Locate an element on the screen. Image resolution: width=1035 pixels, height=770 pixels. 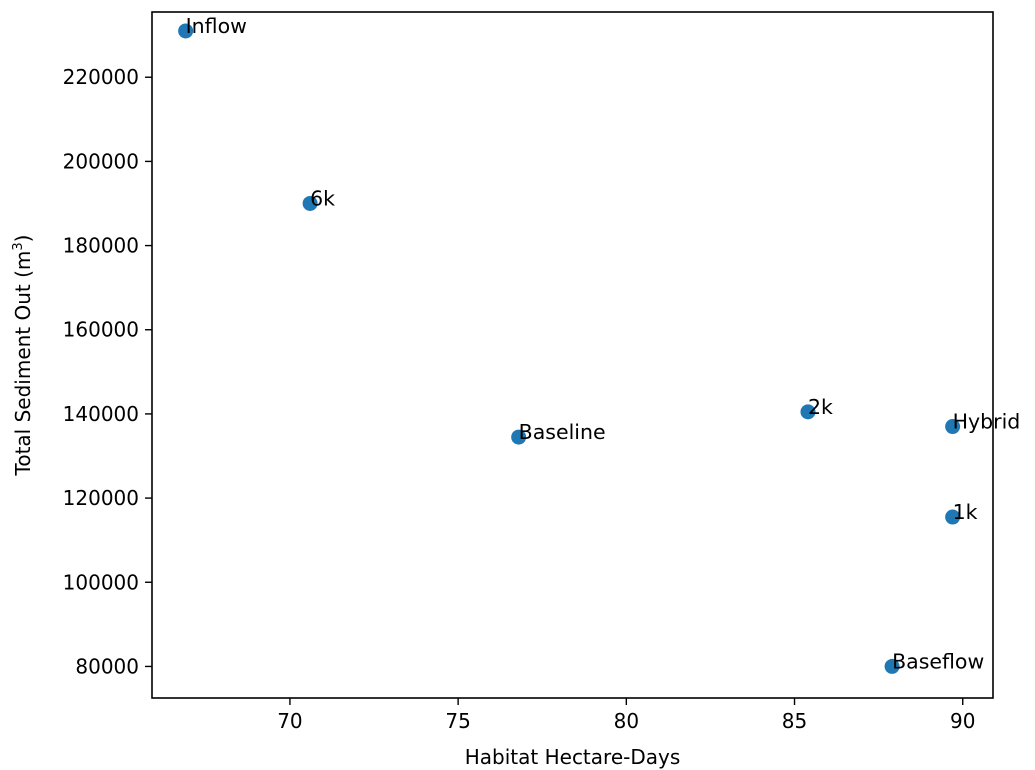
x-axis-label: Habitat Hectare-Days is located at coordinates (573, 757).